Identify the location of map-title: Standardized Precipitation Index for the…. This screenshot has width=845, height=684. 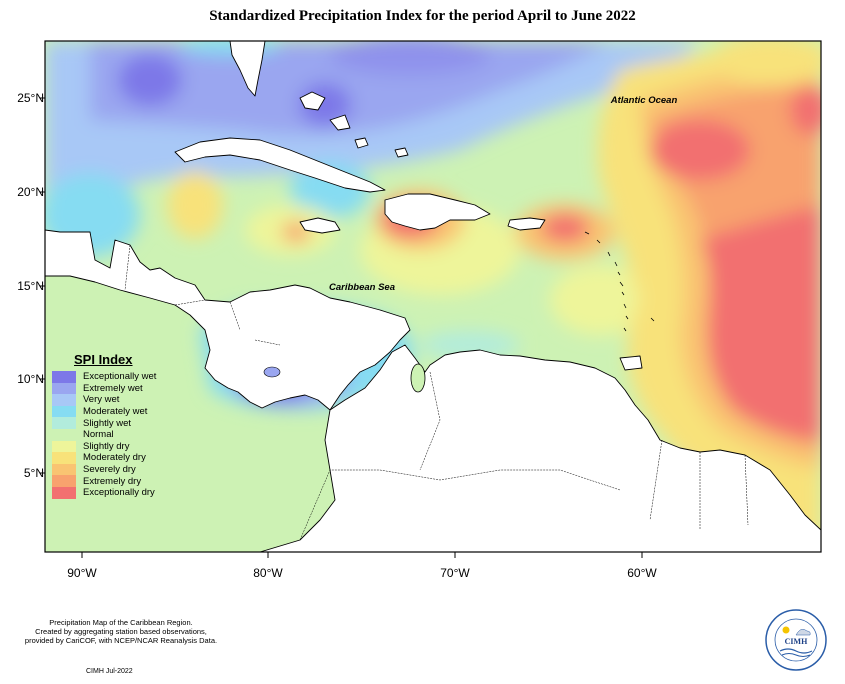
(422, 16).